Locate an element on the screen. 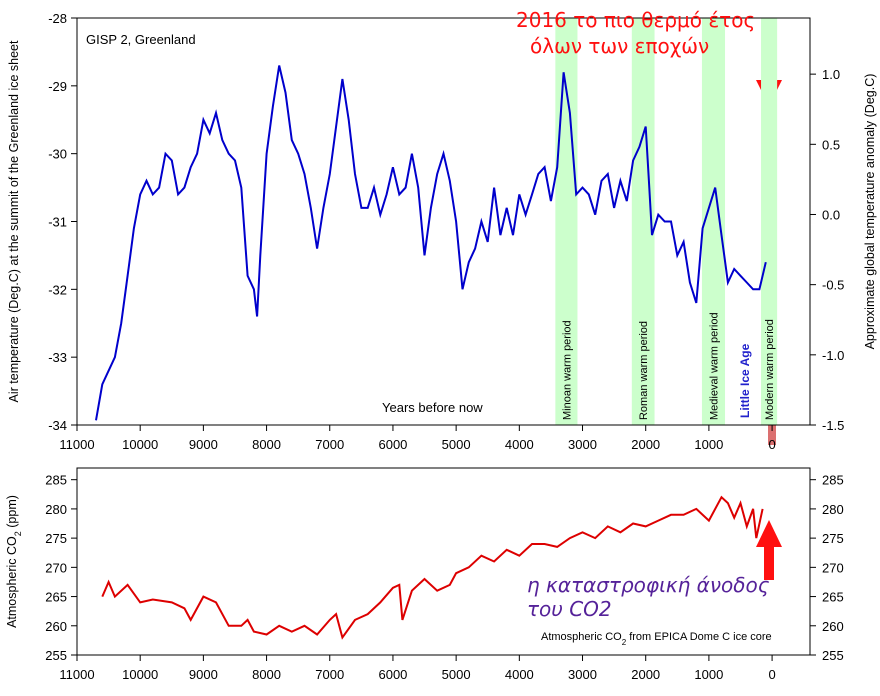  y-tick-label: 255 is located at coordinates (56, 655).